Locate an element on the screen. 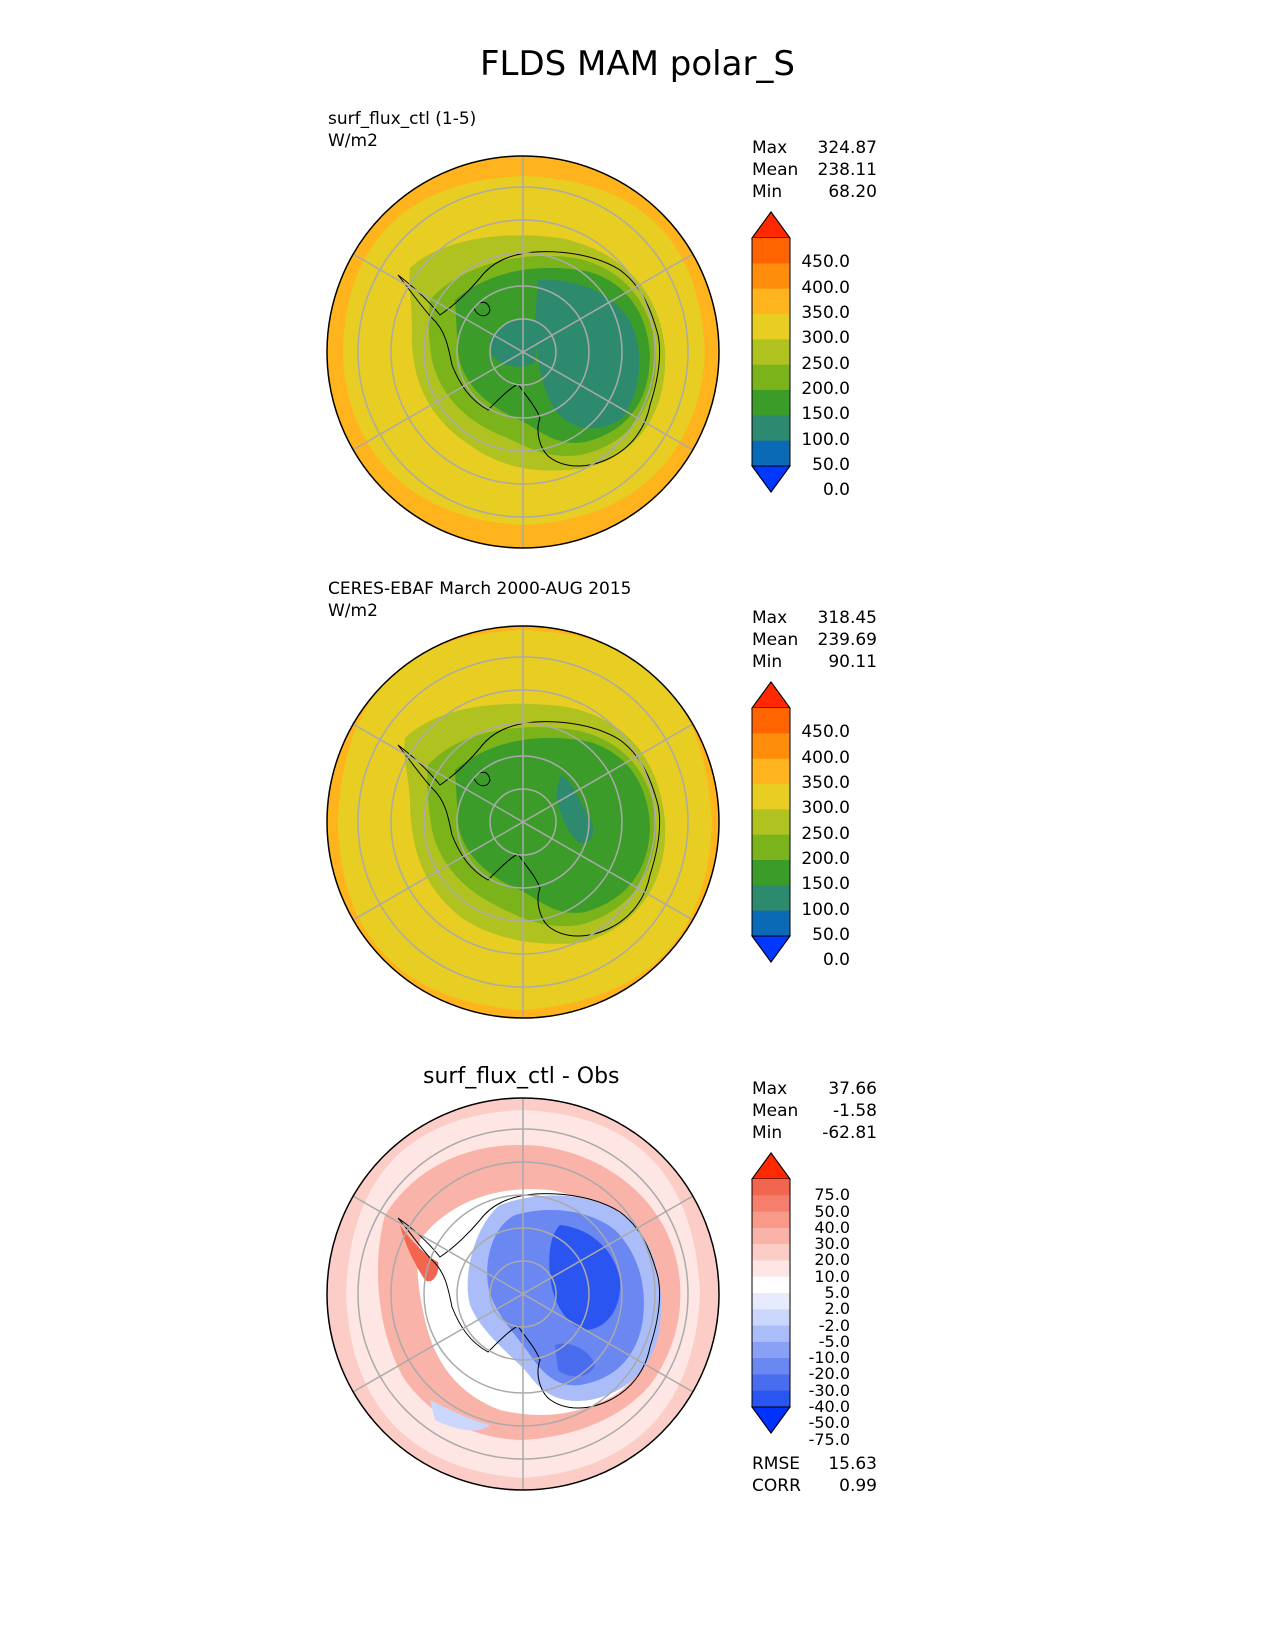  stat-max: Max 37.66 is located at coordinates (814, 1089).